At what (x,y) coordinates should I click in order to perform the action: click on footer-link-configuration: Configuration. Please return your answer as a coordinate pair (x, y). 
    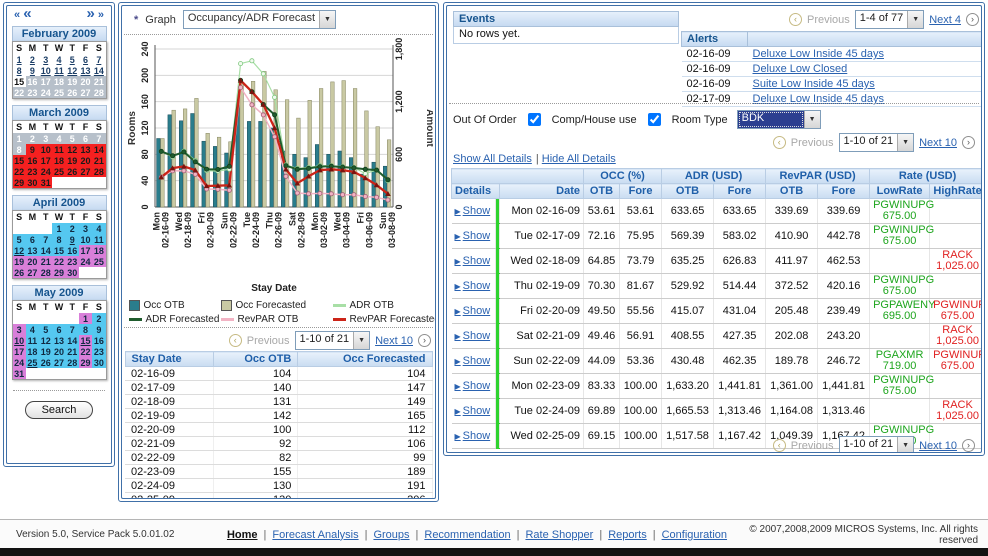
    Looking at the image, I should click on (694, 534).